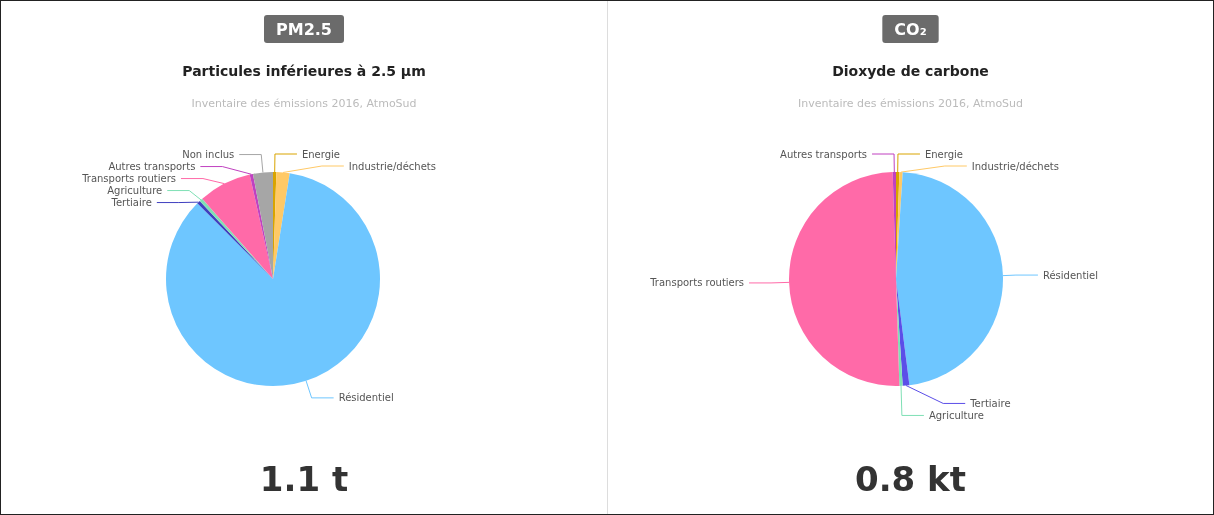  I want to click on chart-title: CO₂, so click(910, 29).